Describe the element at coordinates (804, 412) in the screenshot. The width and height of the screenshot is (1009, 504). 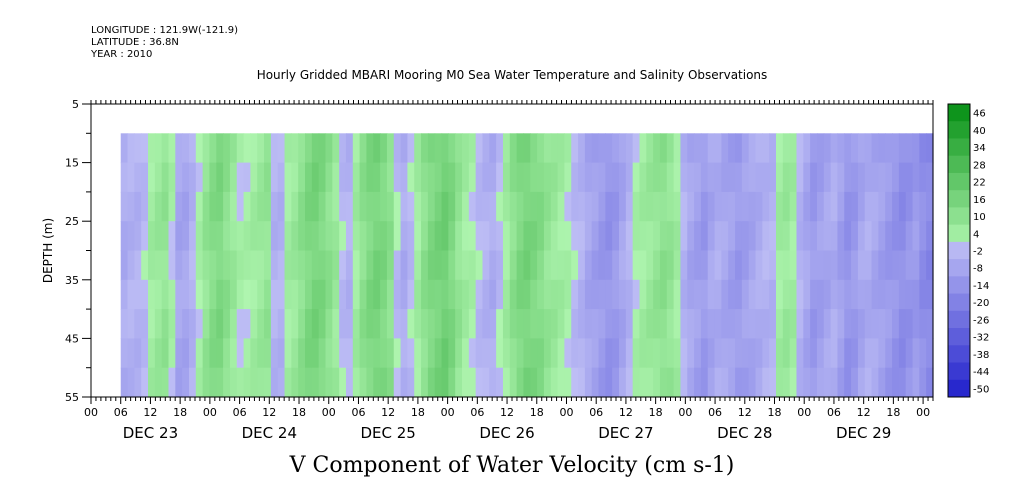
I see `x-tick-label: 00` at that location.